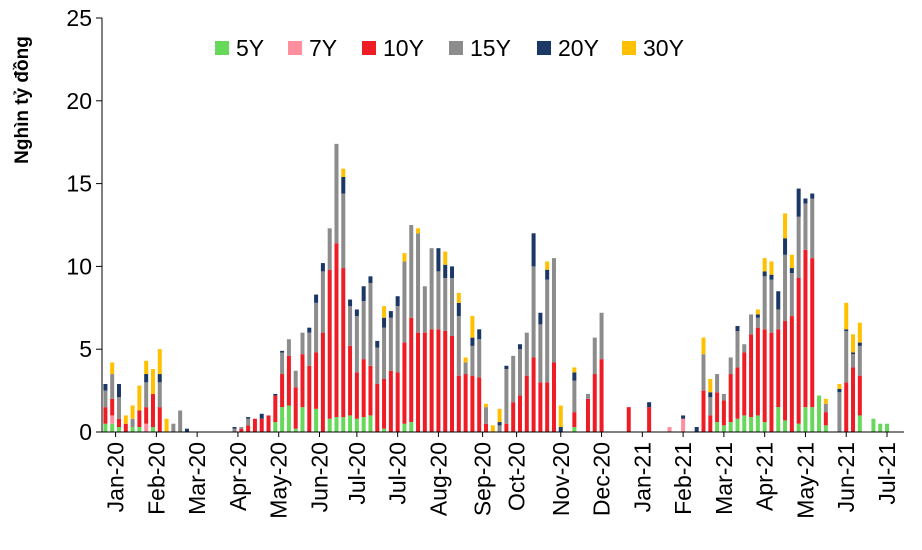  What do you see at coordinates (544, 48) in the screenshot?
I see `legend-swatch-20y` at bounding box center [544, 48].